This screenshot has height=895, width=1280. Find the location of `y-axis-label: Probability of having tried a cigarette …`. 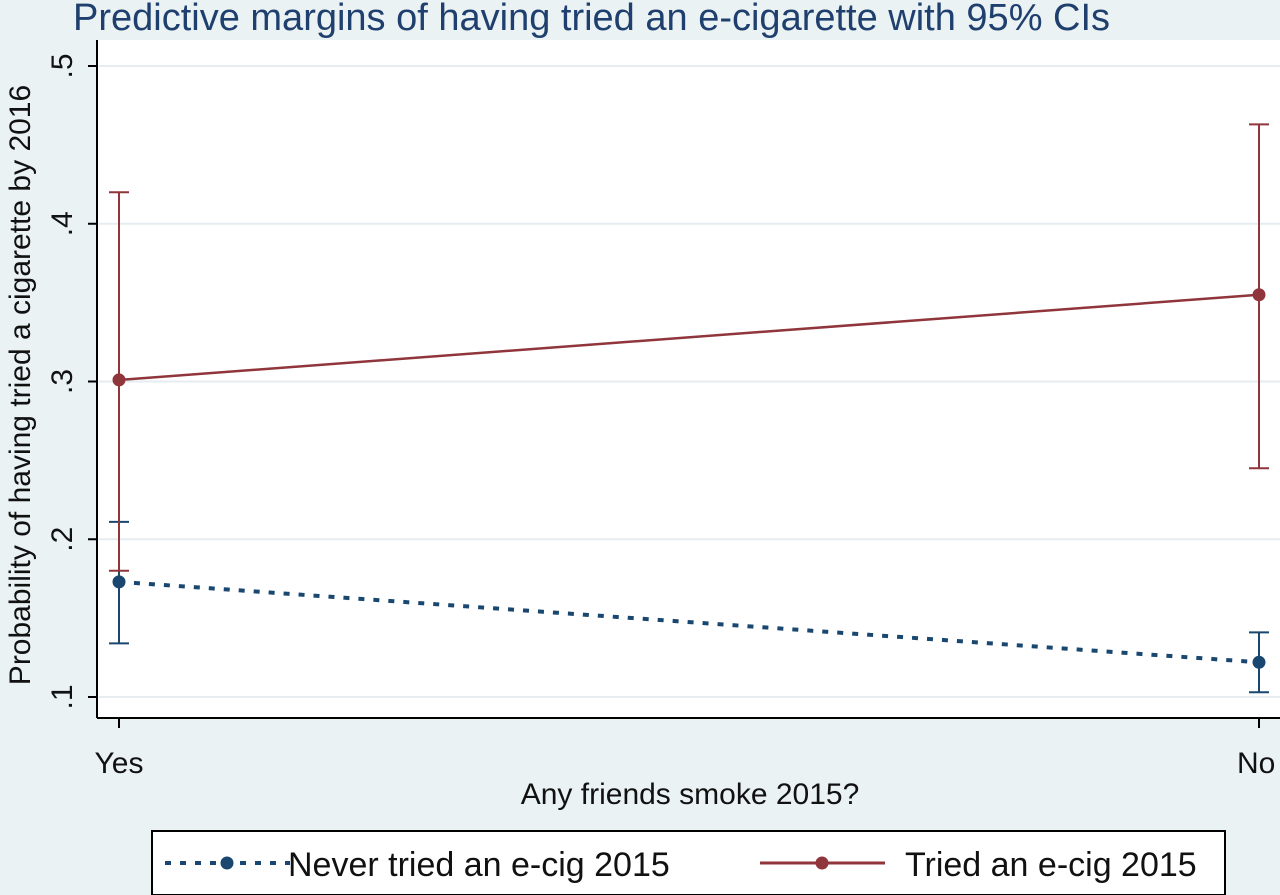

y-axis-label: Probability of having tried a cigarette … is located at coordinates (20, 385).